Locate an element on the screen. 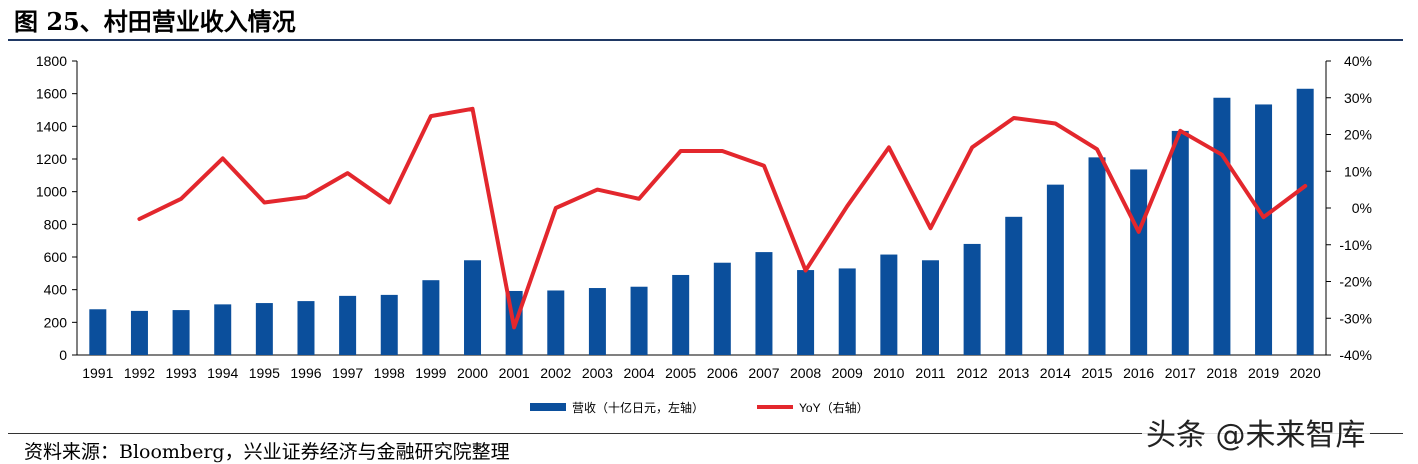 The width and height of the screenshot is (1418, 464). x-tick-label: 2005 is located at coordinates (680, 373).